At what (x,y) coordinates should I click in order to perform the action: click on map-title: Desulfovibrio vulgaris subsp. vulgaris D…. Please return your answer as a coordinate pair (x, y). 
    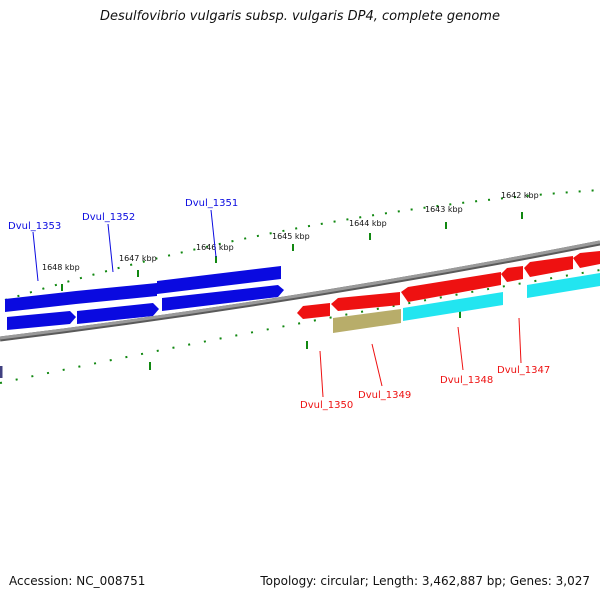
    Looking at the image, I should click on (300, 16).